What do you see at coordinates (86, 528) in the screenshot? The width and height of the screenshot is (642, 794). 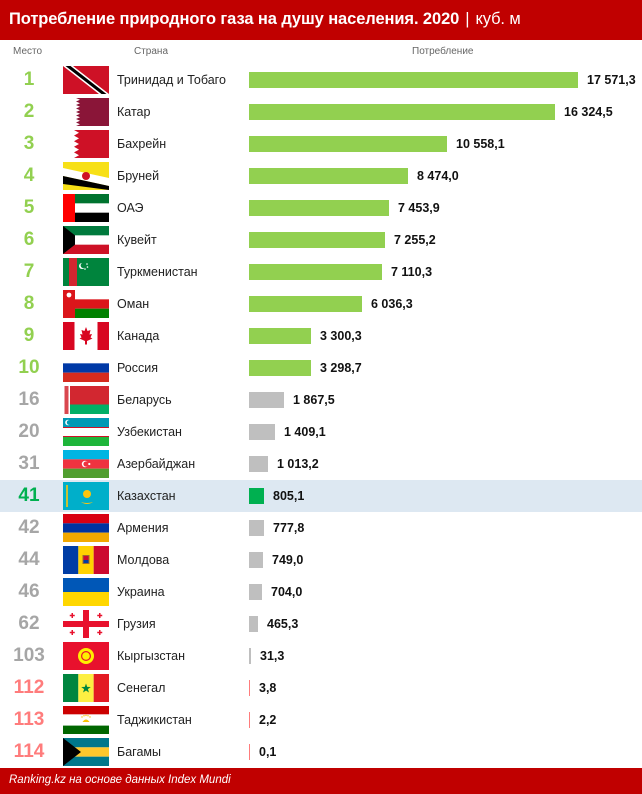 I see `armenia-flag-icon` at bounding box center [86, 528].